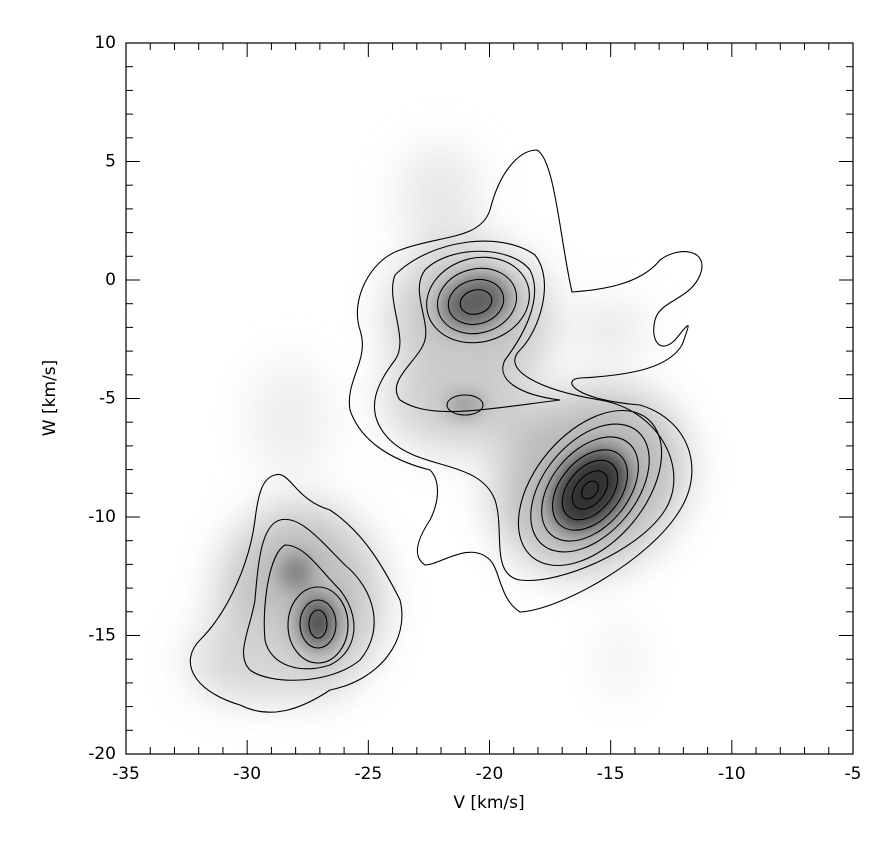 Image resolution: width=891 pixels, height=842 pixels. Describe the element at coordinates (102, 754) in the screenshot. I see `y-tick-label: -20` at that location.